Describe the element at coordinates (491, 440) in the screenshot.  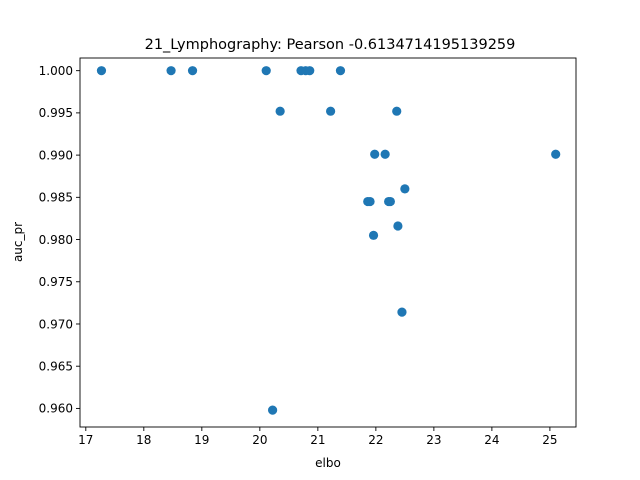
I see `x-tick-label: 24` at that location.